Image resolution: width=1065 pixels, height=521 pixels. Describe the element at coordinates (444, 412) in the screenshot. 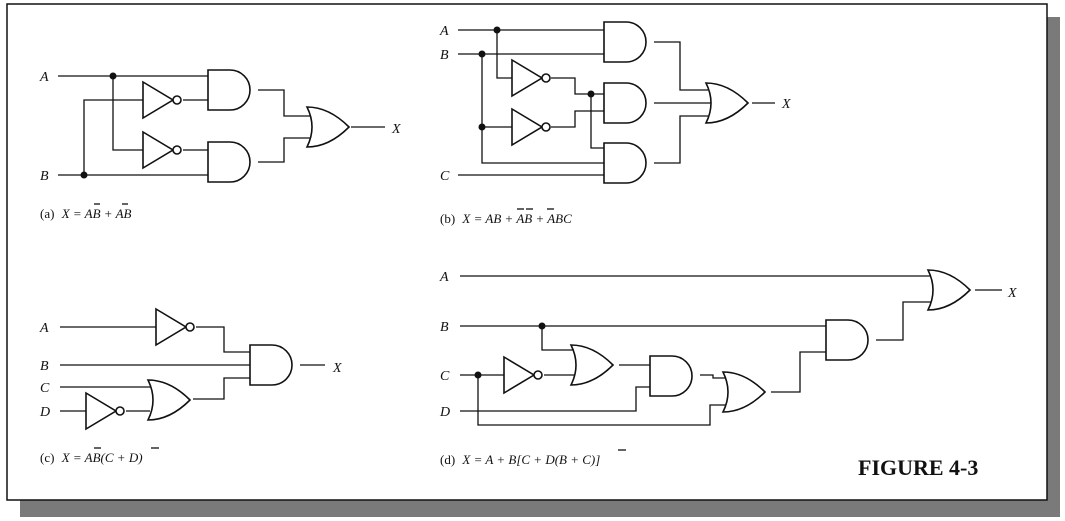

I see `circuit-d-input-d: D` at that location.